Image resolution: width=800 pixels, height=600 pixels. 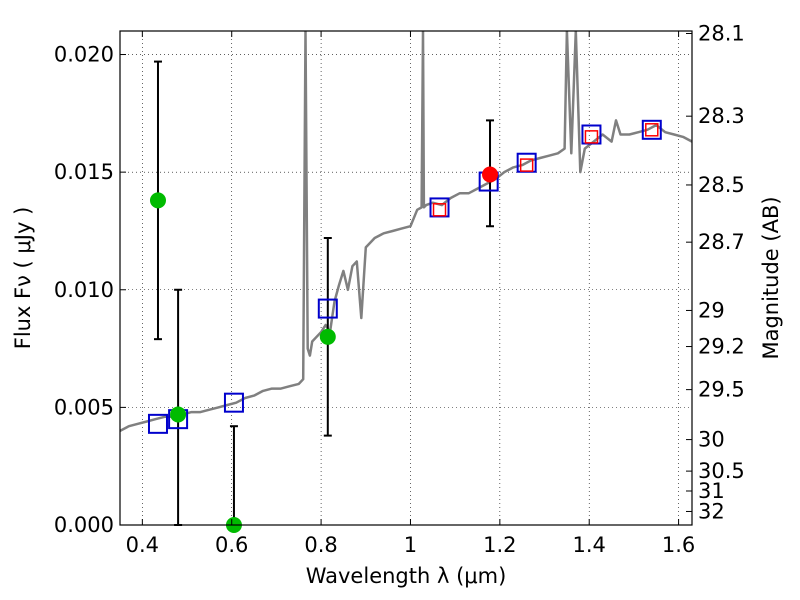 I want to click on x-tick-label: 0.8, so click(x=320, y=545).